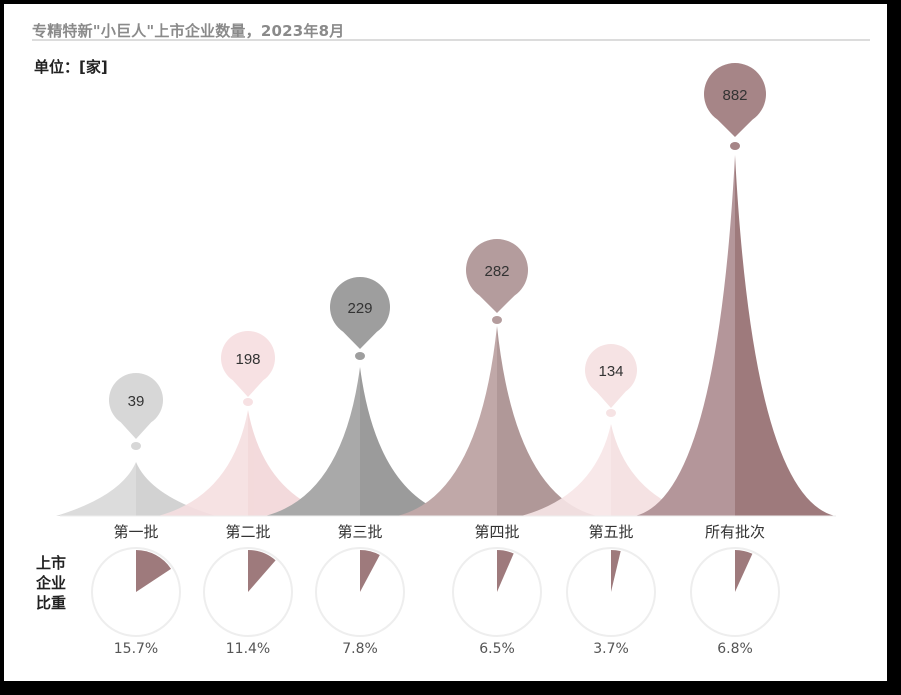 The height and width of the screenshot is (695, 901). I want to click on value-label: 134, so click(610, 371).